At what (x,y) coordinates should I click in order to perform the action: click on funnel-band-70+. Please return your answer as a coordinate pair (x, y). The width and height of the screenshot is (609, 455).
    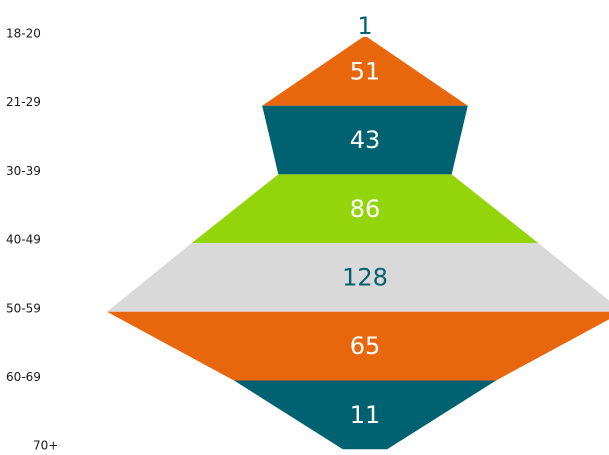
    Looking at the image, I should click on (365, 415).